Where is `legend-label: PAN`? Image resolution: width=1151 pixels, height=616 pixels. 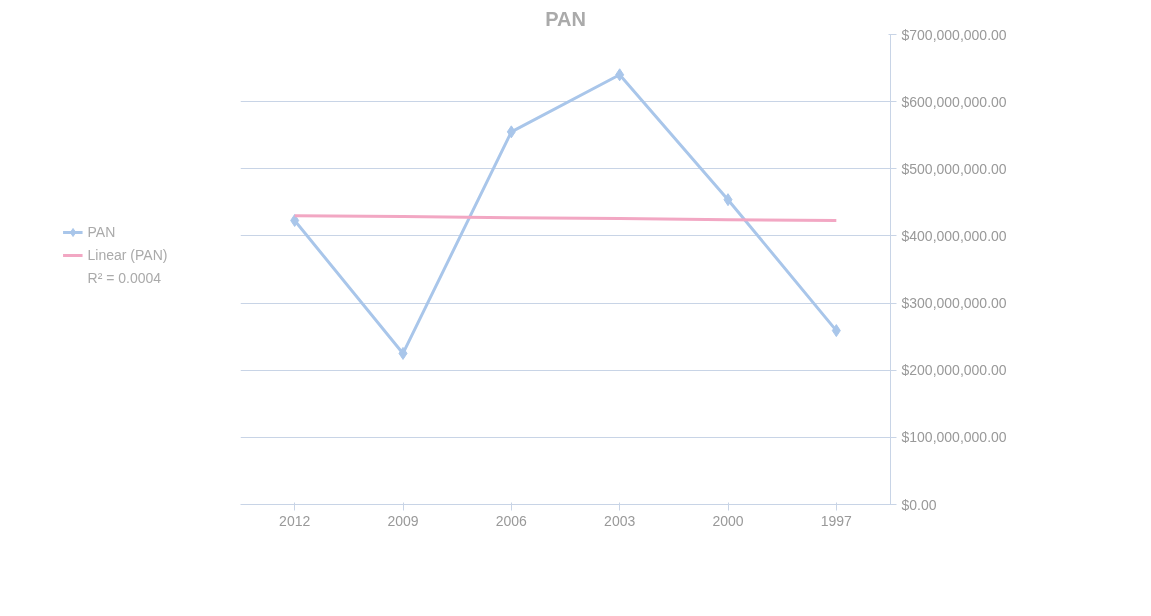 legend-label: PAN is located at coordinates (101, 232).